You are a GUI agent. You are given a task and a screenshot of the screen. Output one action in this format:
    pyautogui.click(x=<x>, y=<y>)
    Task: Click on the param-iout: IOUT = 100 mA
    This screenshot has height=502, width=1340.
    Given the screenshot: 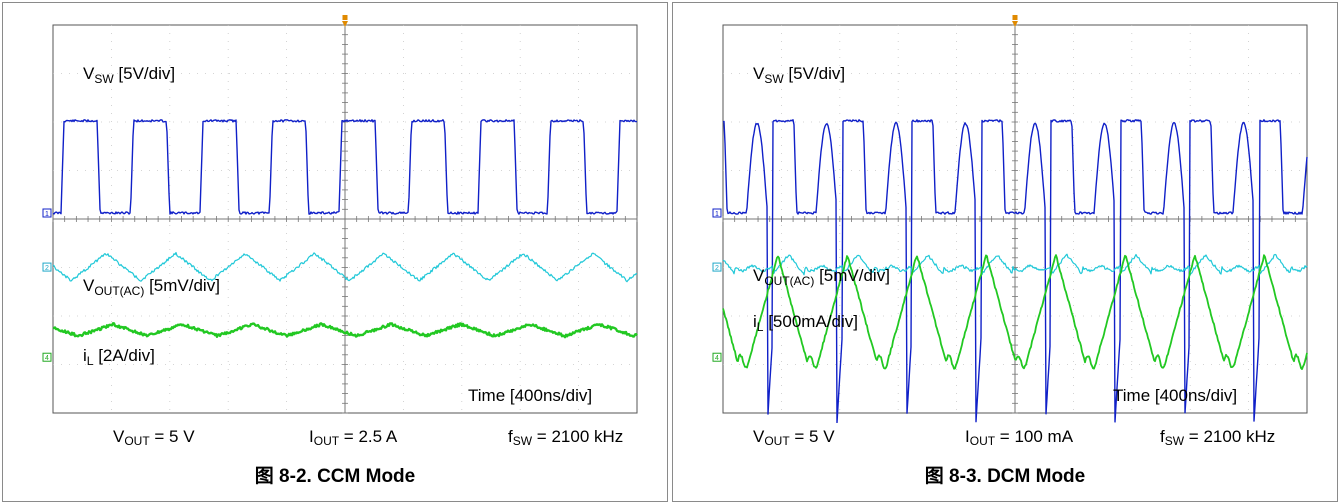 What is the action you would take?
    pyautogui.click(x=1019, y=437)
    